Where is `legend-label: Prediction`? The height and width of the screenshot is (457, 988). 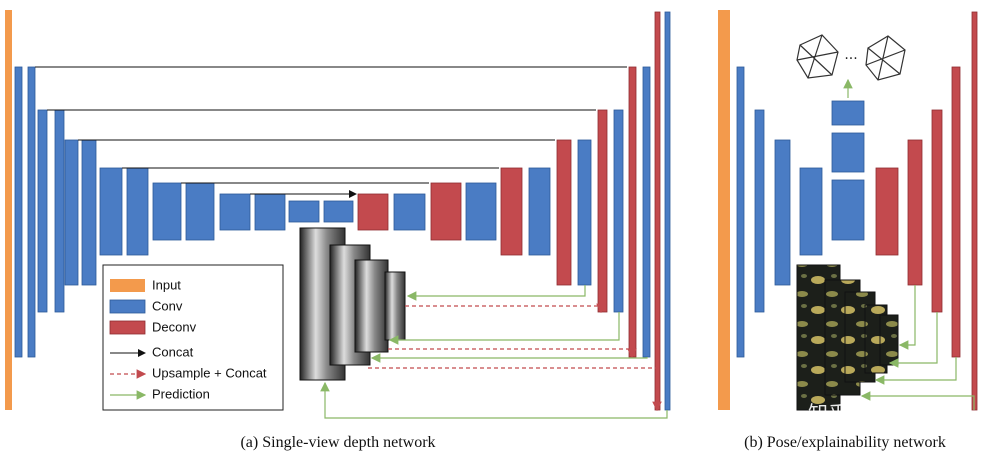
legend-label: Prediction is located at coordinates (181, 393).